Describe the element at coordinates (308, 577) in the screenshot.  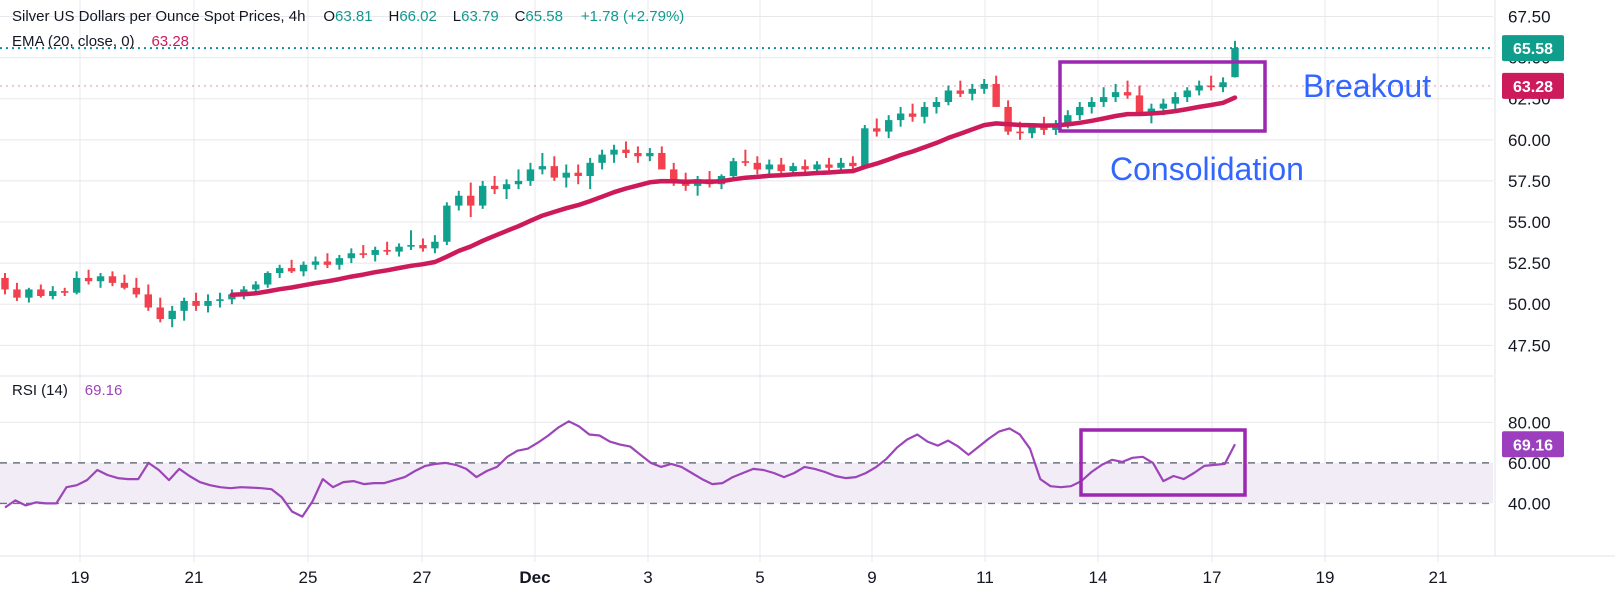
I see `time-axis-label: 25` at that location.